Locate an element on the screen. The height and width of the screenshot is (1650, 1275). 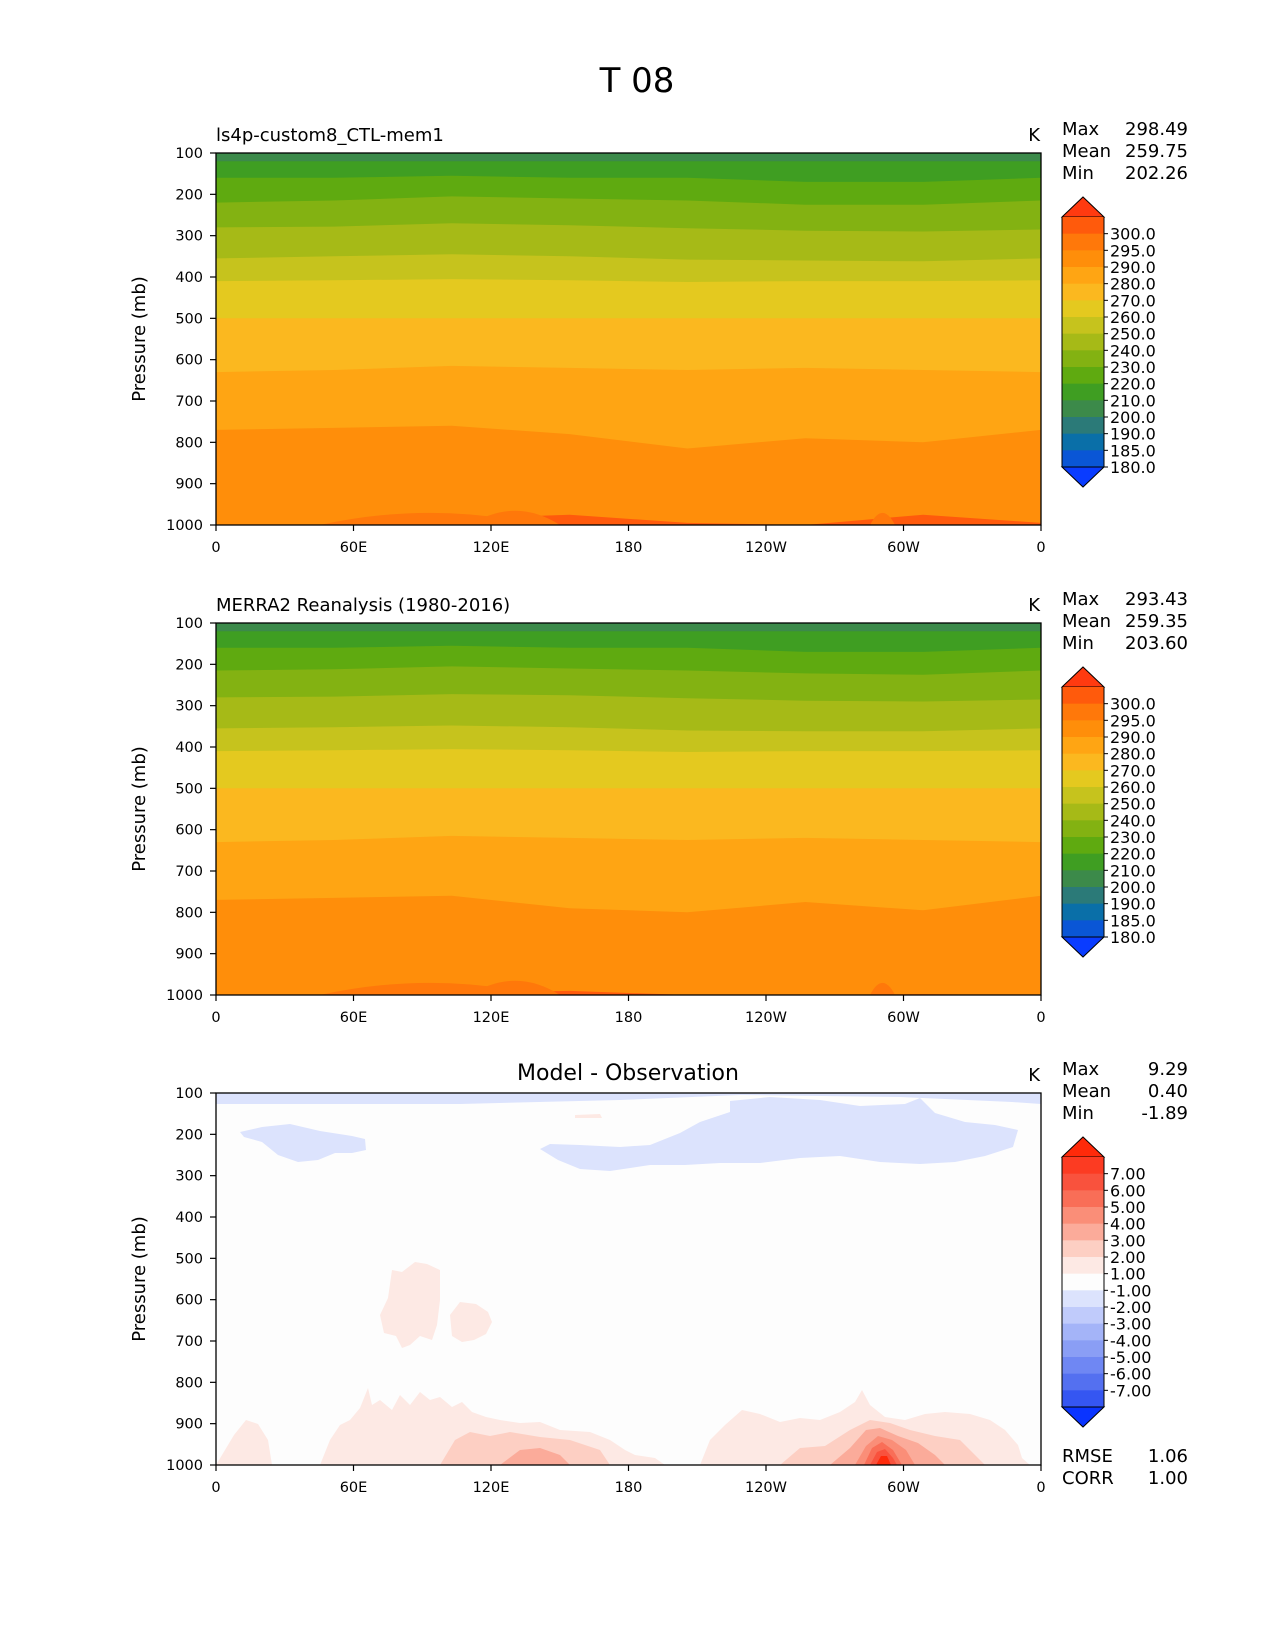
y-tick-label: 100 is located at coordinates (189, 1094).